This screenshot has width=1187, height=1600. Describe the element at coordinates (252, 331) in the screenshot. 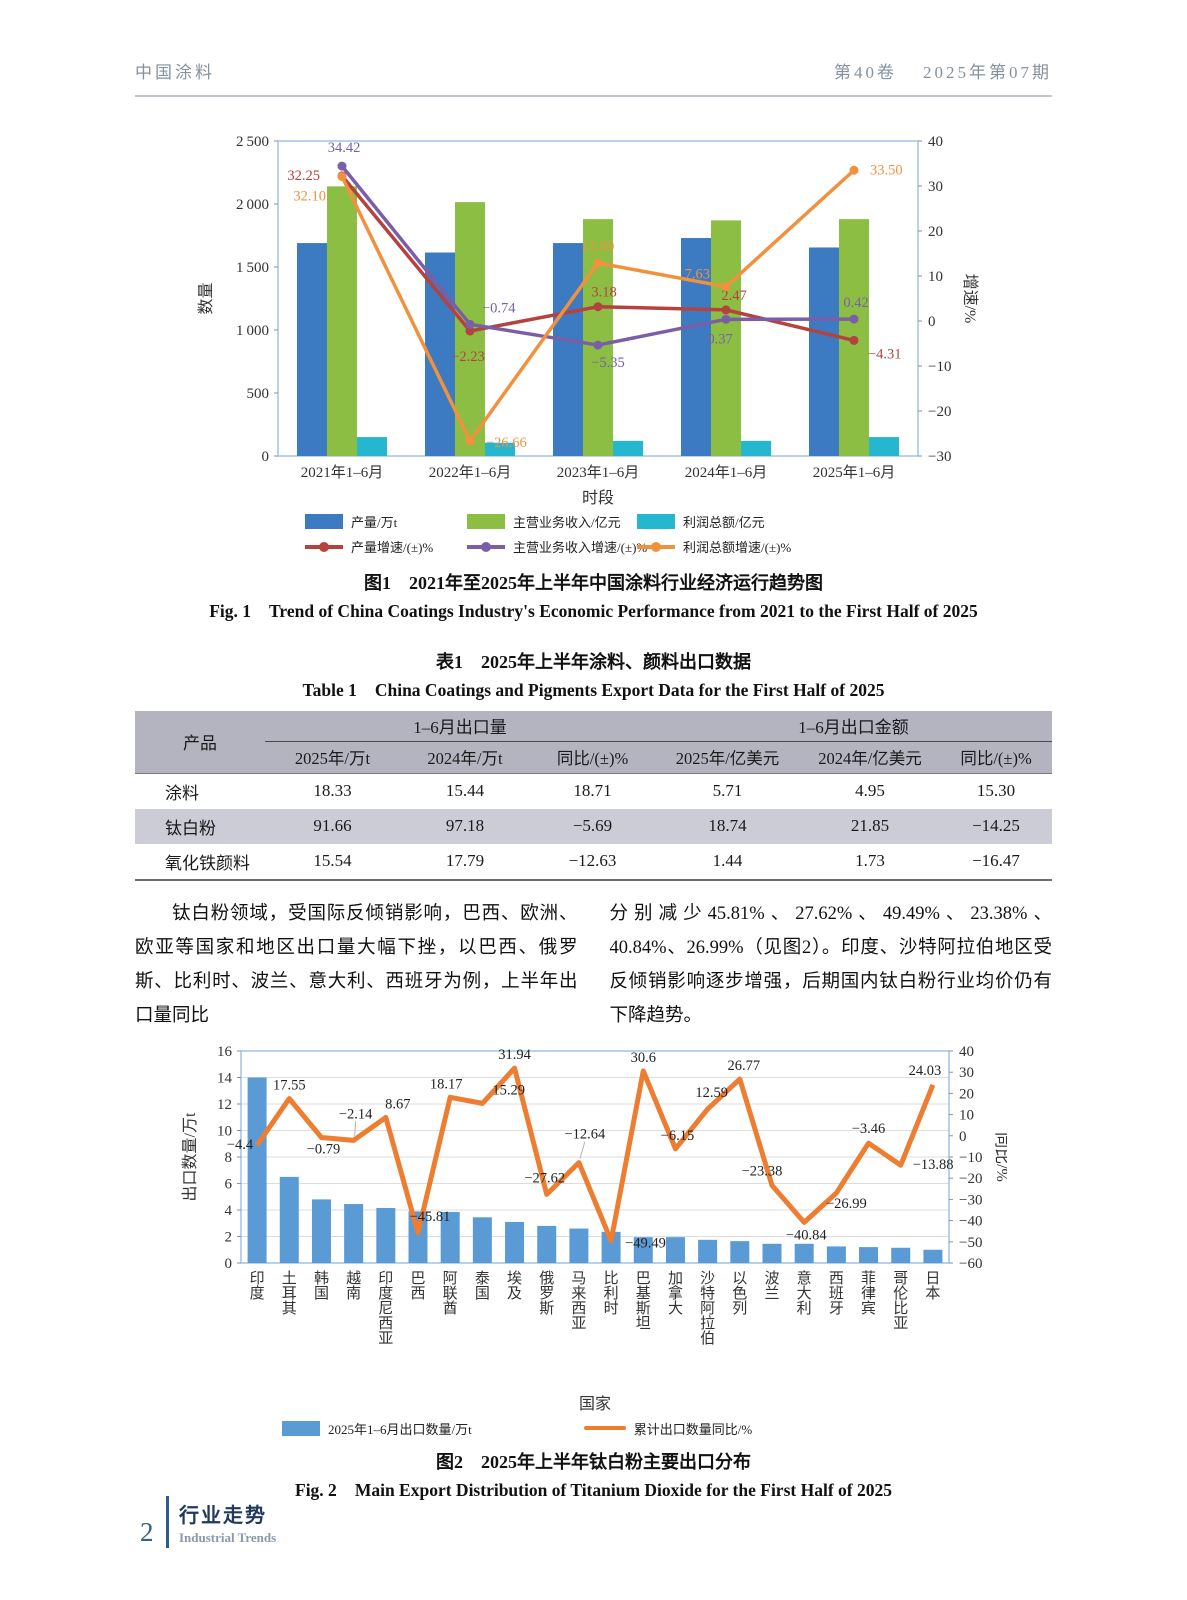

I see `svg-text: 1 000` at that location.